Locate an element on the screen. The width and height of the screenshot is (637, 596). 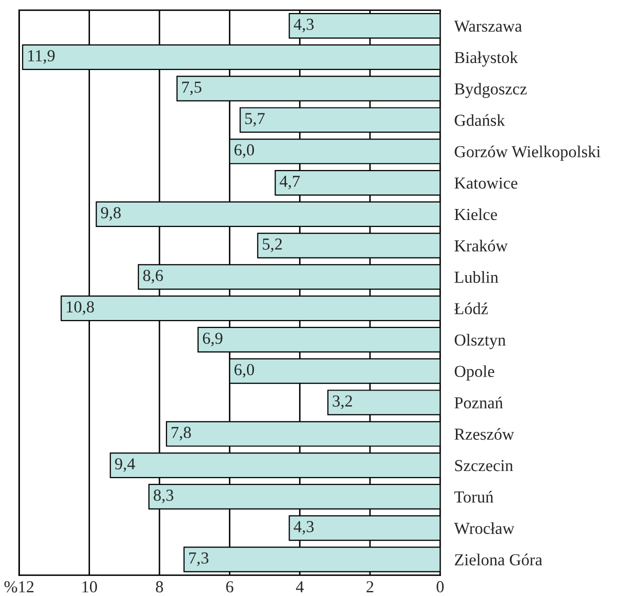
y-tick-label: Gorzów Wielkopolski is located at coordinates (527, 153).